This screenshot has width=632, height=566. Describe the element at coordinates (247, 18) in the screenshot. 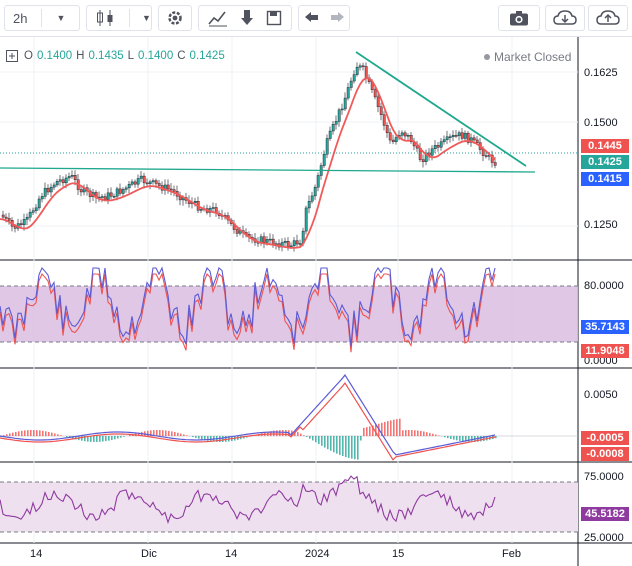

I see `download-arrow-icon` at that location.